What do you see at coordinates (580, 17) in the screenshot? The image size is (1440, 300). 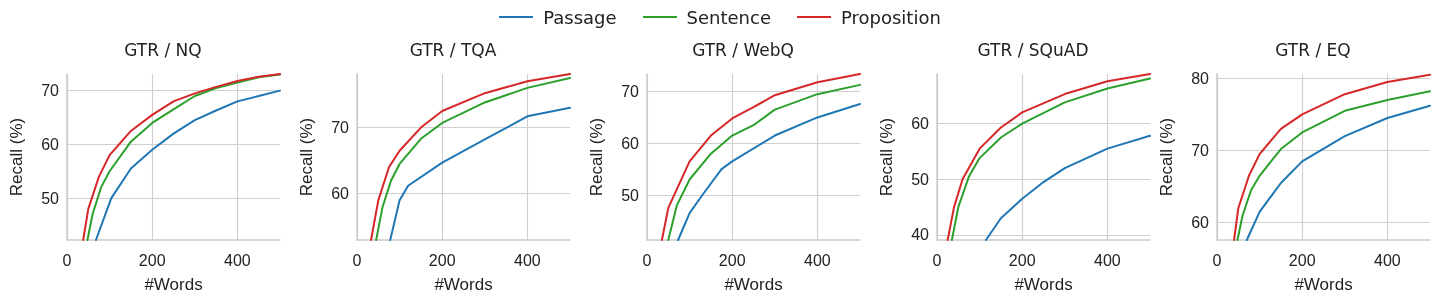 I see `legend-label: Passage` at bounding box center [580, 17].